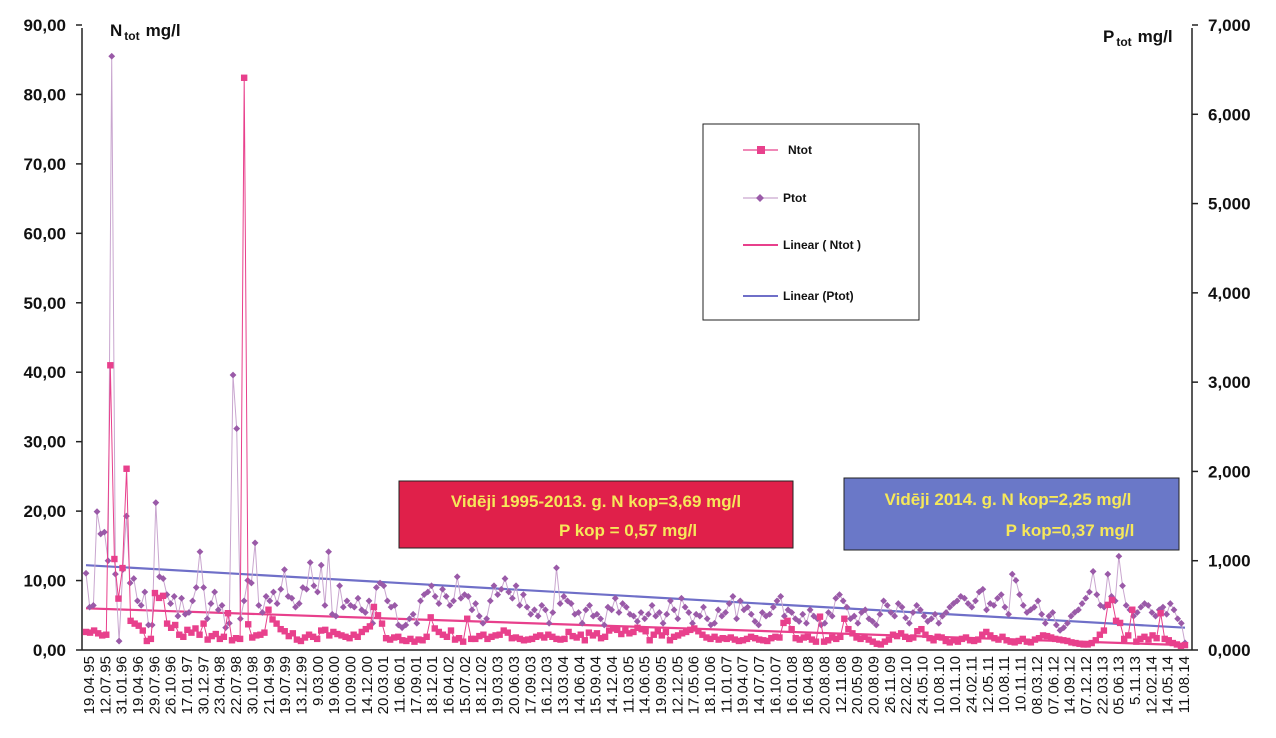 The image size is (1276, 738). What do you see at coordinates (547, 685) in the screenshot?
I see `x-tick-label: 16.12.03` at bounding box center [547, 685].